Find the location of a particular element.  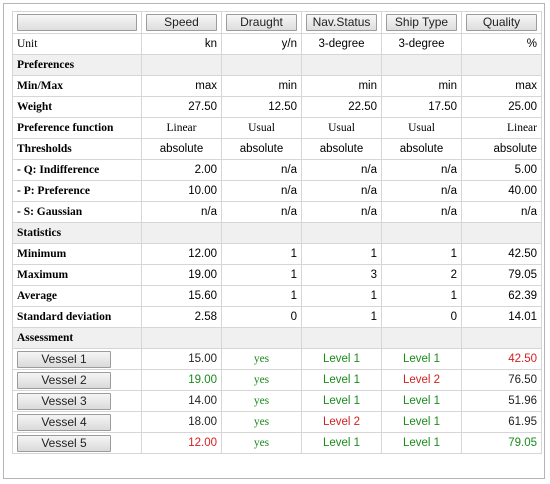

vessel-value-cell: 15.00 is located at coordinates (181, 359).